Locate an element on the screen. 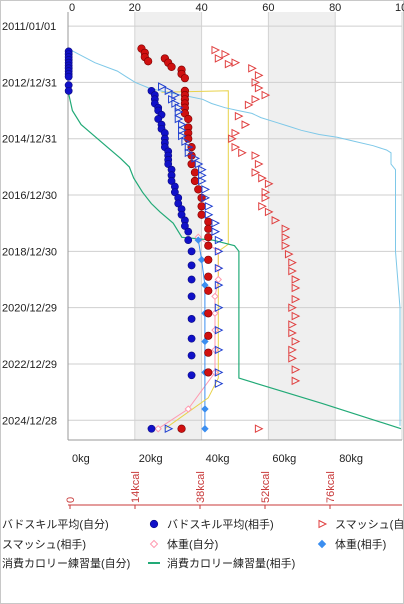 The width and height of the screenshot is (404, 604). legend-label-7: 消費カロリー練習量(相手) is located at coordinates (231, 563).